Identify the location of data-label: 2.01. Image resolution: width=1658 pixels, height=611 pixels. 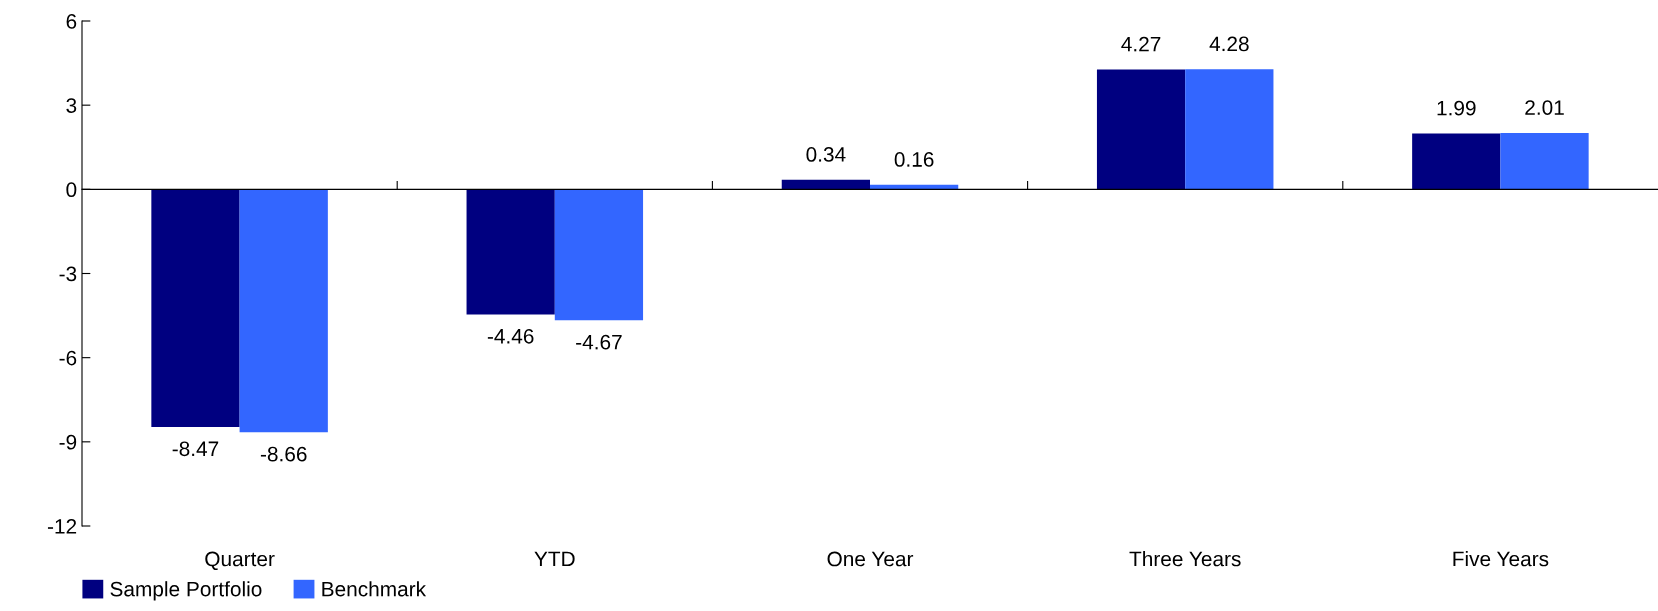
(1544, 107).